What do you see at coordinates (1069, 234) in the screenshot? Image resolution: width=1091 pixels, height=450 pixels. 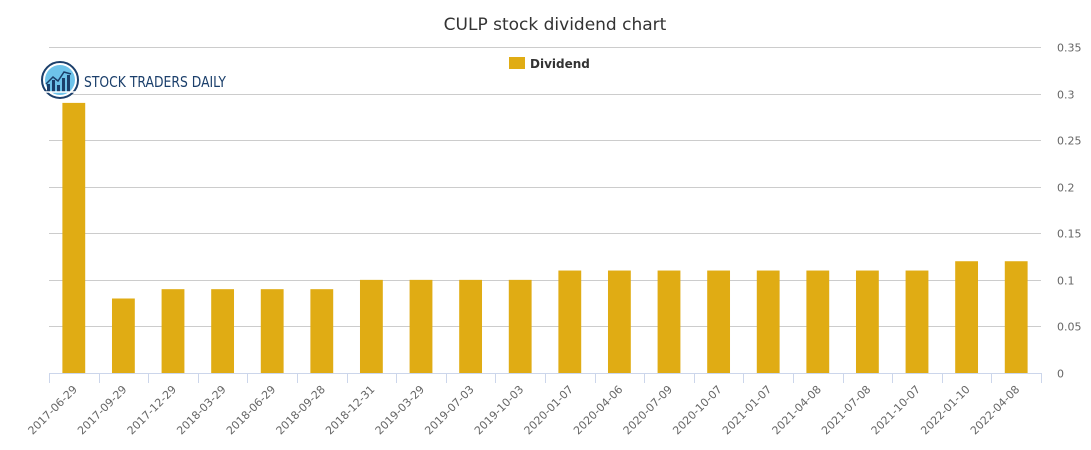 I see `y-tick-label: 0.15` at bounding box center [1069, 234].